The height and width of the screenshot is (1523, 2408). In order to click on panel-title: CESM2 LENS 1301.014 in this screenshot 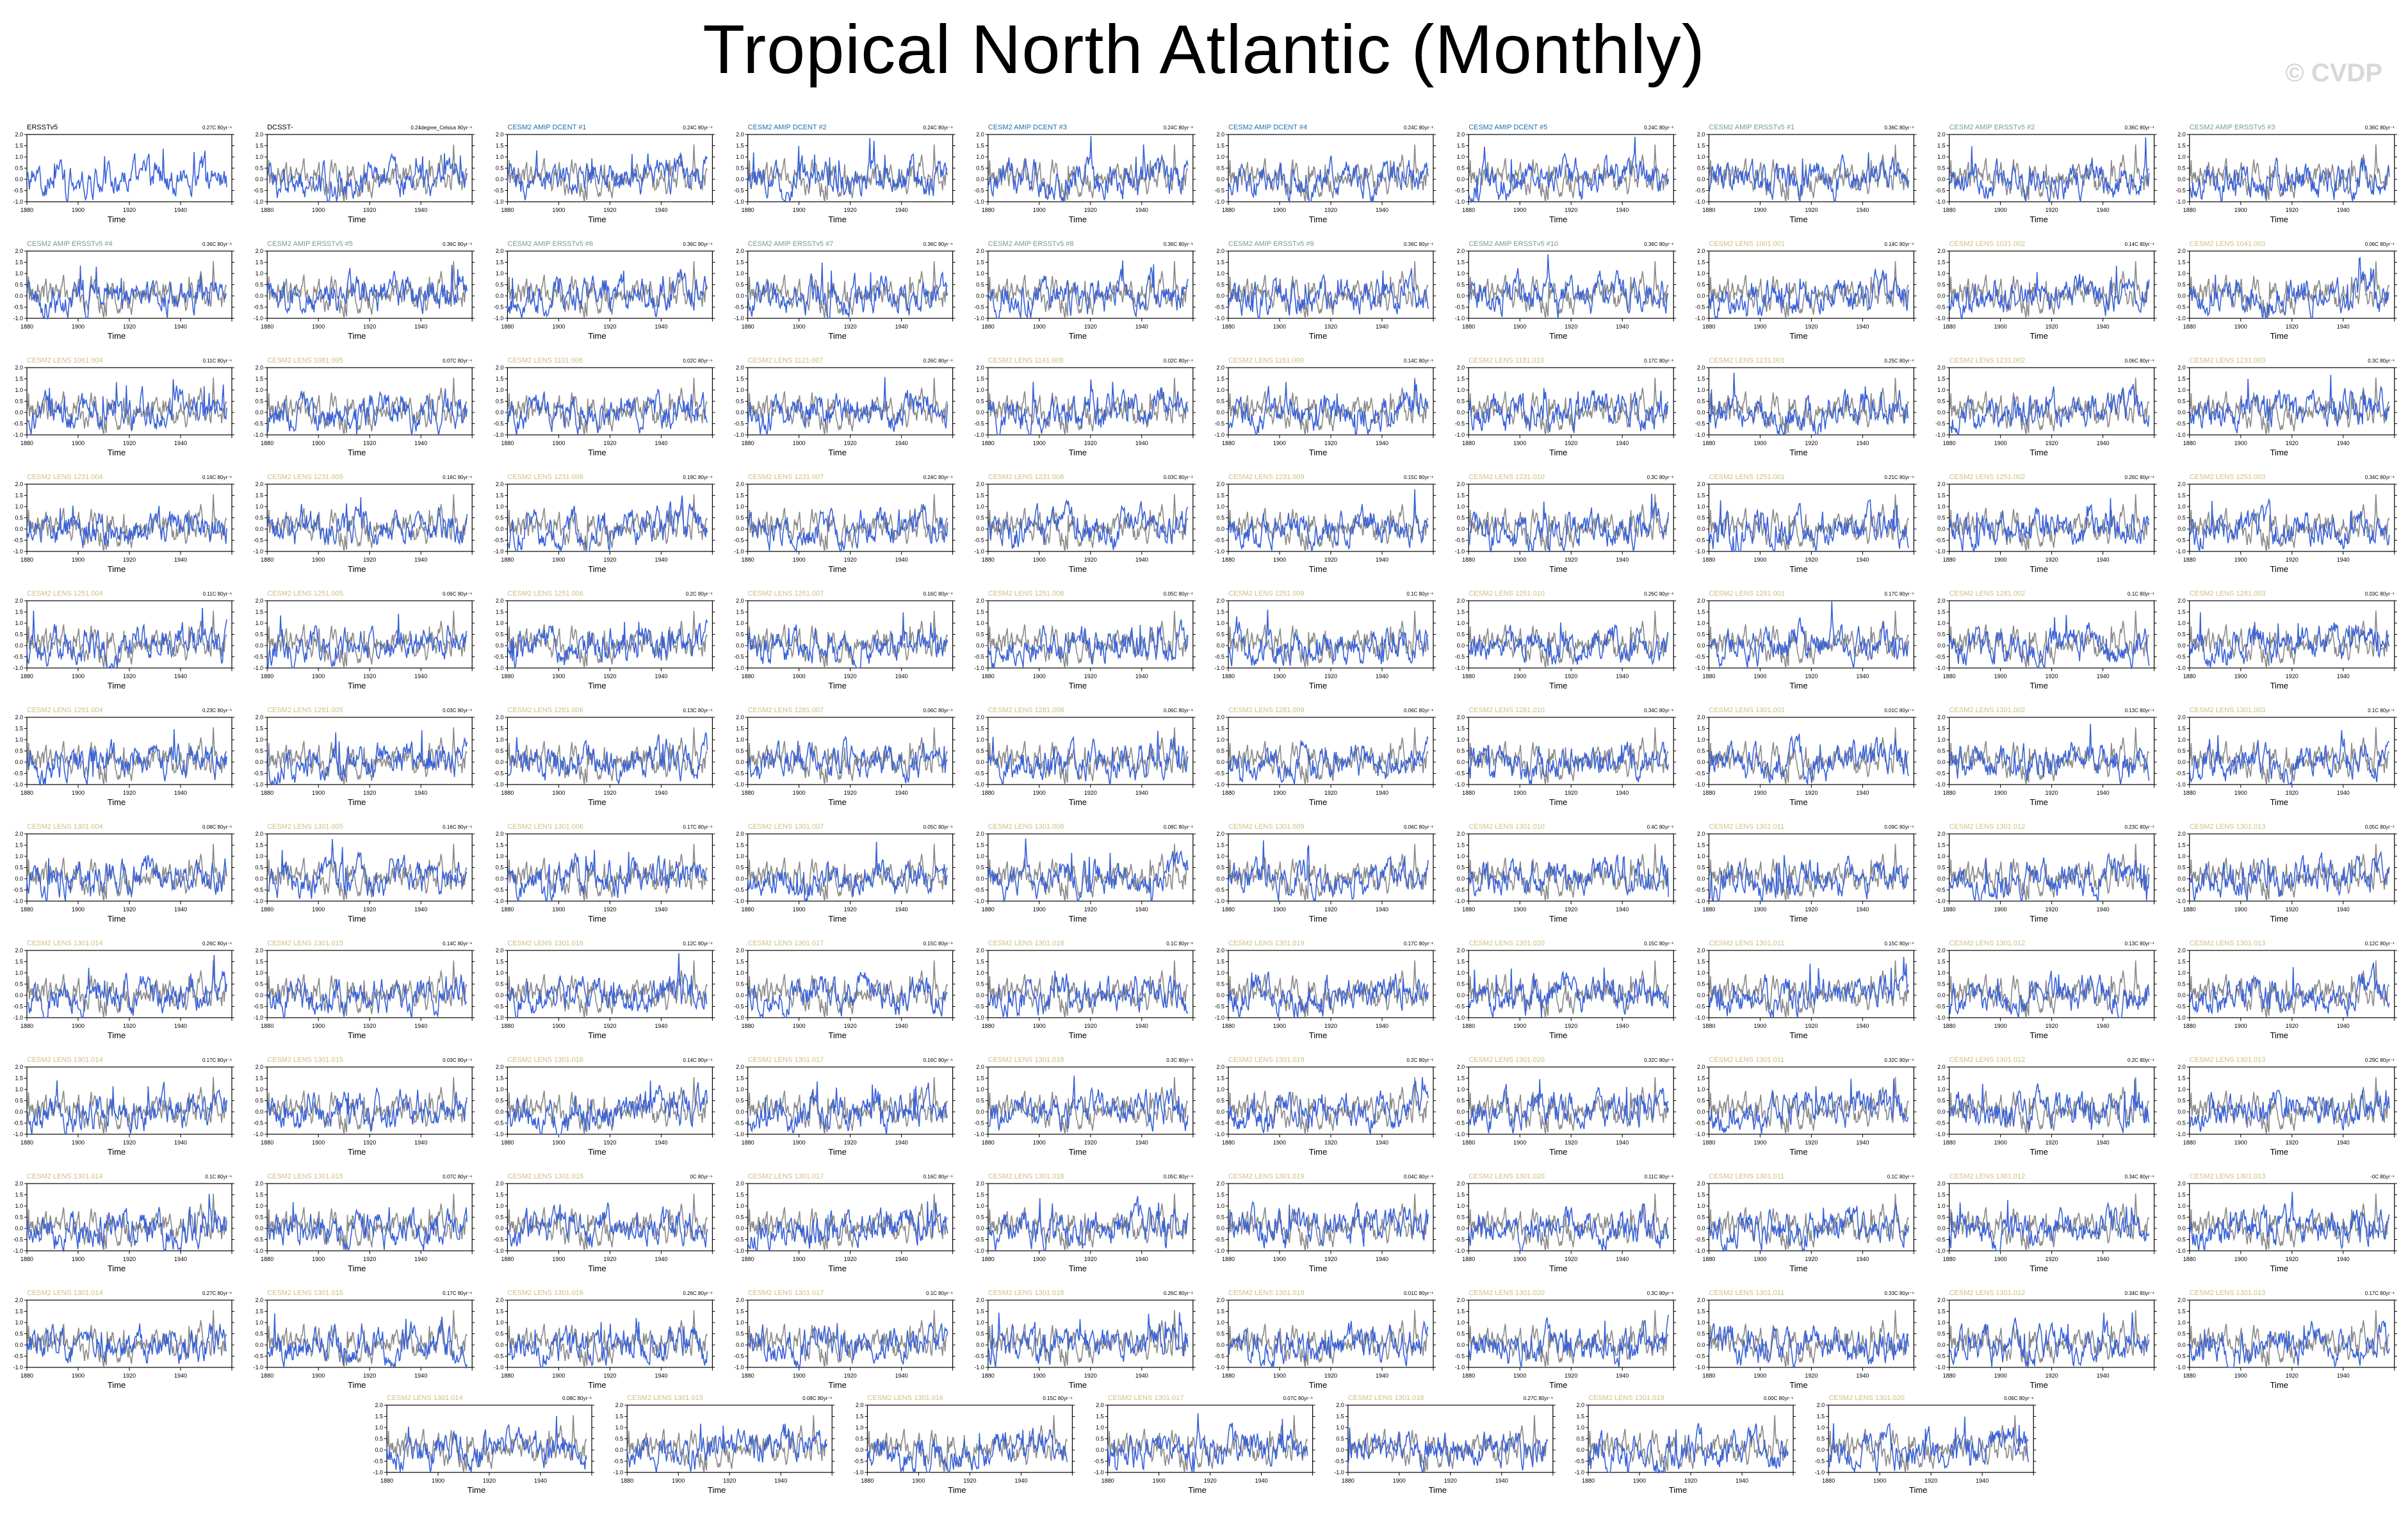, I will do `click(65, 1176)`.